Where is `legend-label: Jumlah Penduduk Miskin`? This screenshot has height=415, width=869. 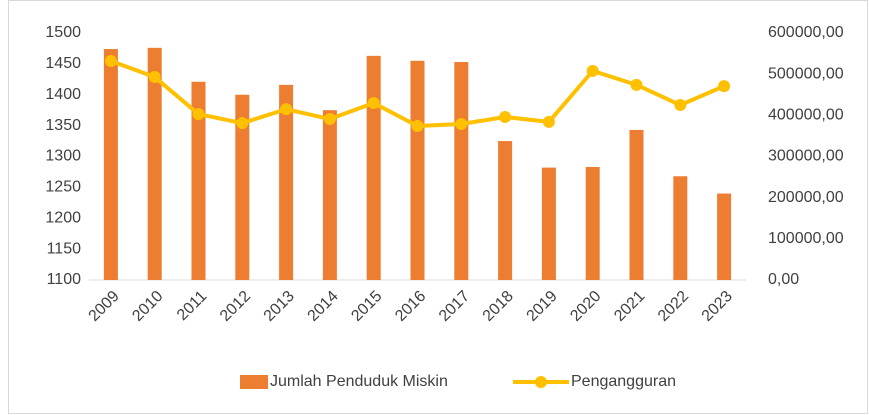
legend-label: Jumlah Penduduk Miskin is located at coordinates (359, 381).